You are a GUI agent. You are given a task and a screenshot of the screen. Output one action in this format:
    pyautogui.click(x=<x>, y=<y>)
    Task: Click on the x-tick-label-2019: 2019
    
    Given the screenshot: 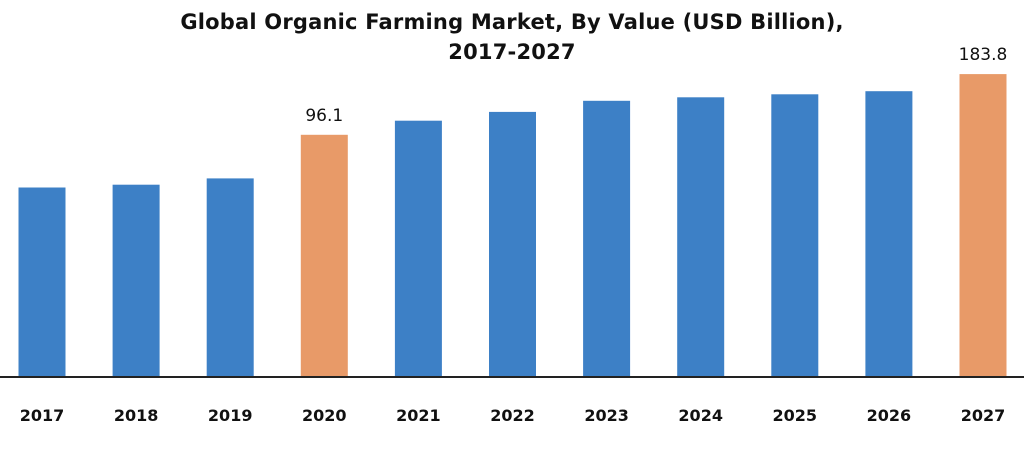 What is the action you would take?
    pyautogui.click(x=230, y=415)
    